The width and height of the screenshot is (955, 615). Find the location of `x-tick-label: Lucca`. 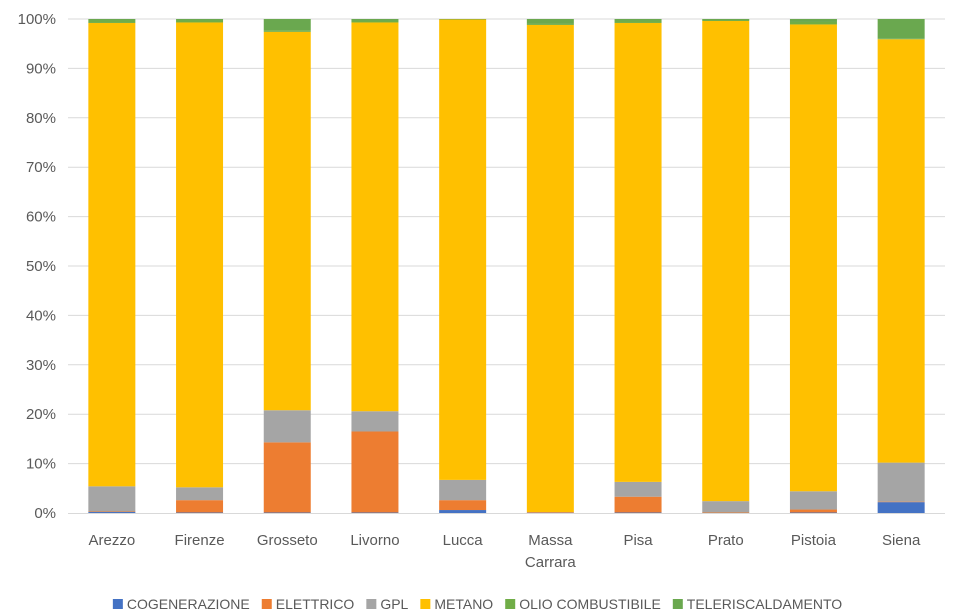

x-tick-label: Lucca is located at coordinates (463, 540).